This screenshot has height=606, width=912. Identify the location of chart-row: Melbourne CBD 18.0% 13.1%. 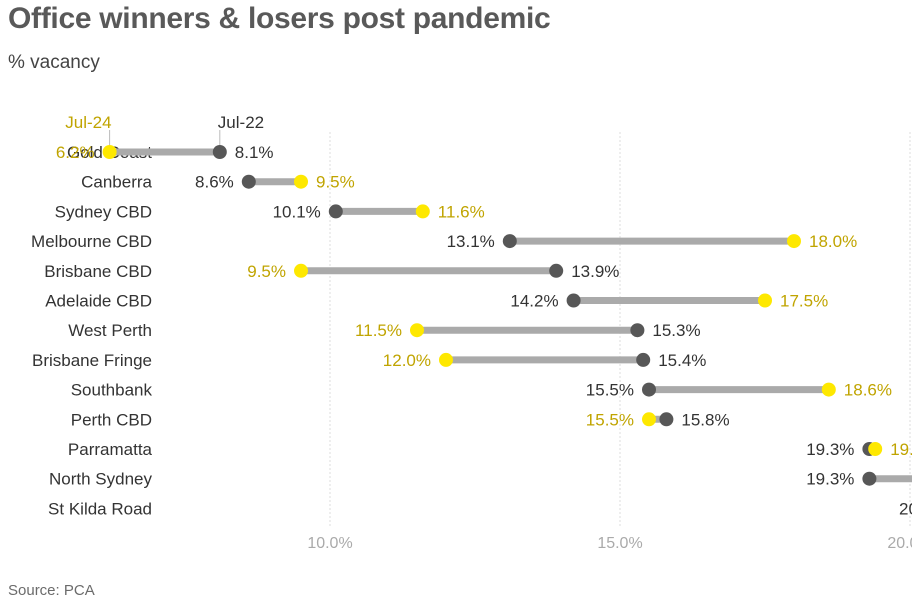
(444, 241).